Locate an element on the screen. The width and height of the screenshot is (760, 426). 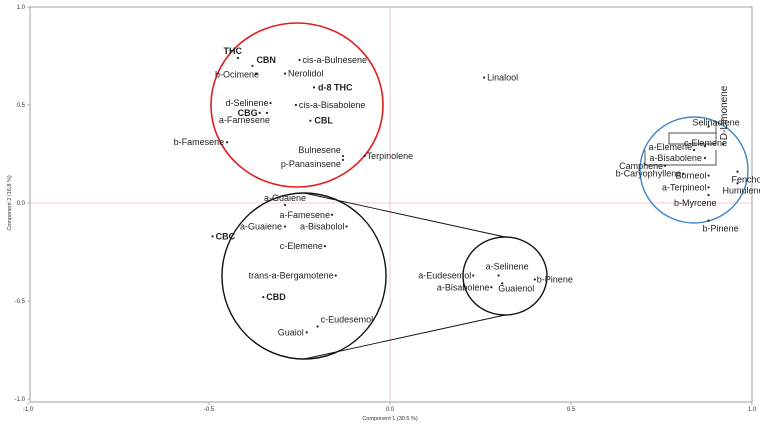
red-group-circle is located at coordinates (297, 105).